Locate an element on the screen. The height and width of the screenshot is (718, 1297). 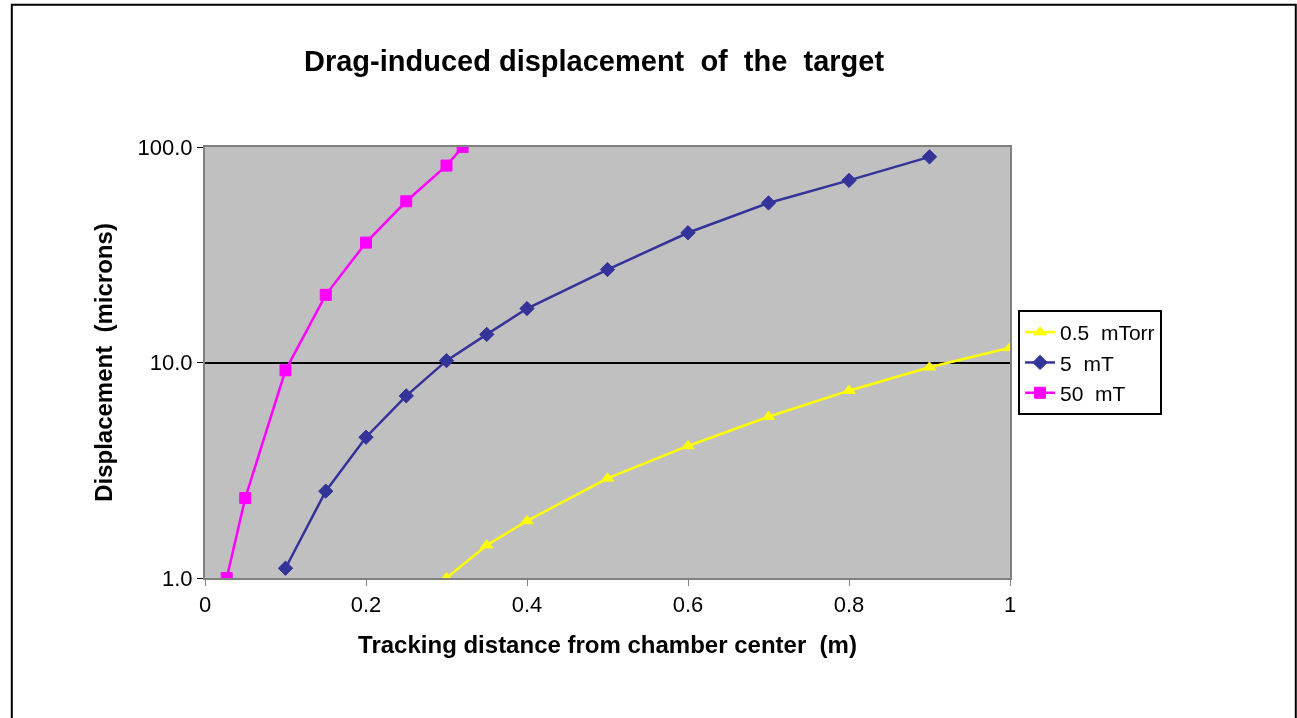
x-tick-label: 1 is located at coordinates (1010, 605).